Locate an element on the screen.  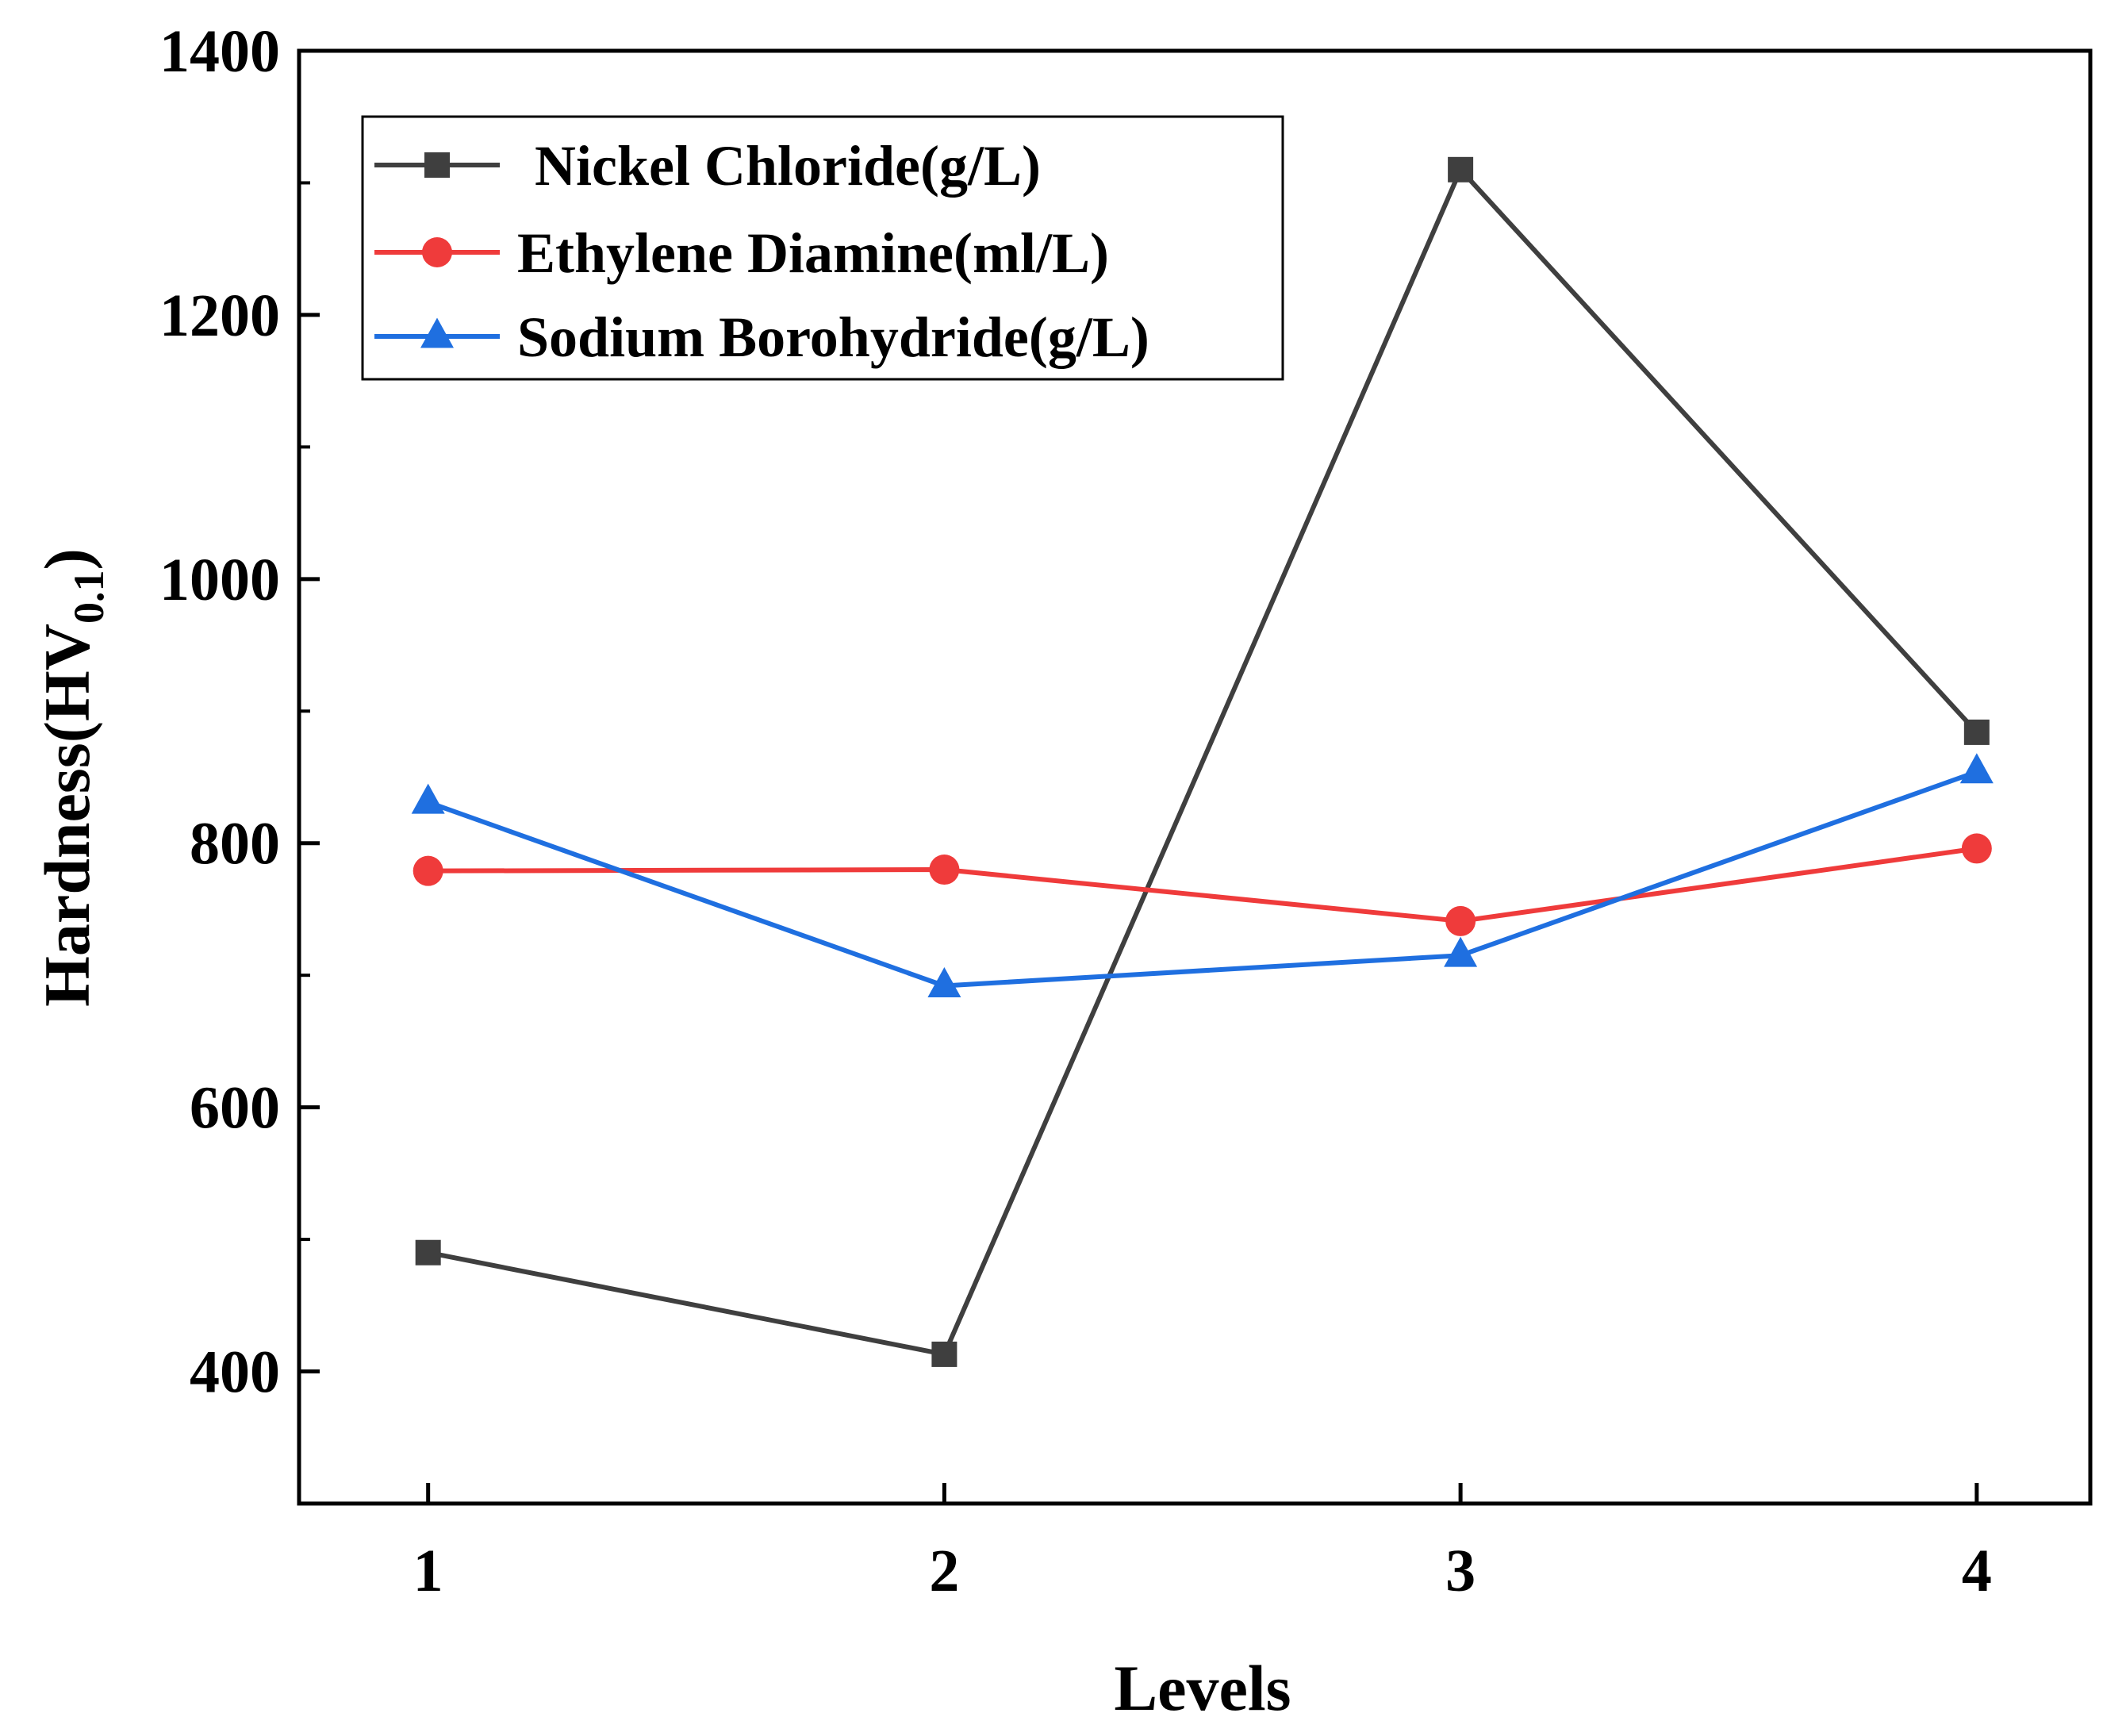
legend-marker-ethylene-diamine is located at coordinates (437, 252).